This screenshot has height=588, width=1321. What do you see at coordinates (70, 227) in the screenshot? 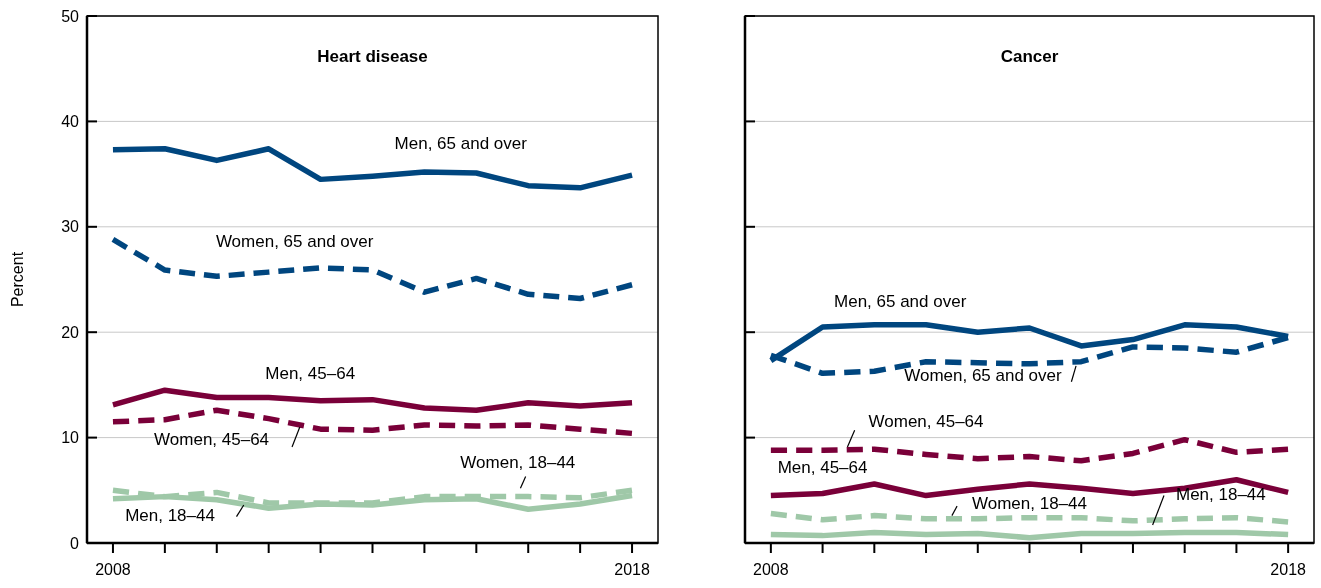
I see `y-tick-label: 30` at bounding box center [70, 227].